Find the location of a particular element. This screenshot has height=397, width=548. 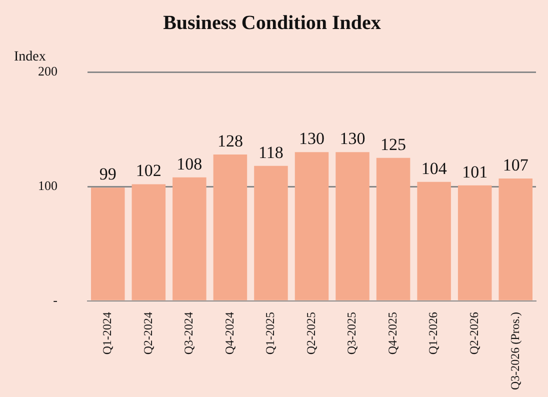

x-tick-label: Q3-2024 is located at coordinates (189, 333).